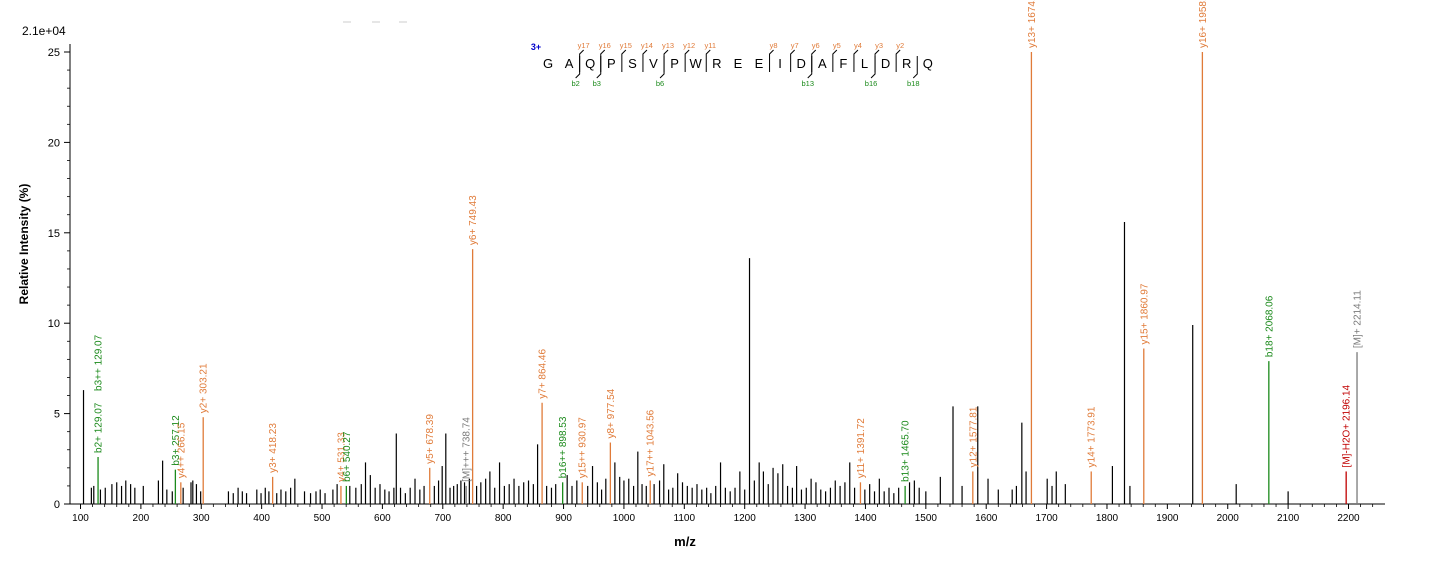  What do you see at coordinates (99, 427) in the screenshot?
I see `peak-label: b2+ 129.07` at bounding box center [99, 427].